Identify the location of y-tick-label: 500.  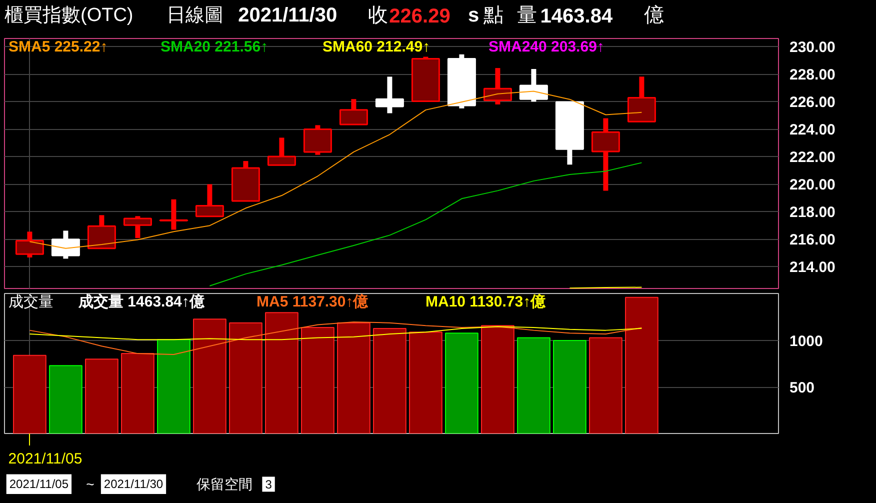
(802, 388).